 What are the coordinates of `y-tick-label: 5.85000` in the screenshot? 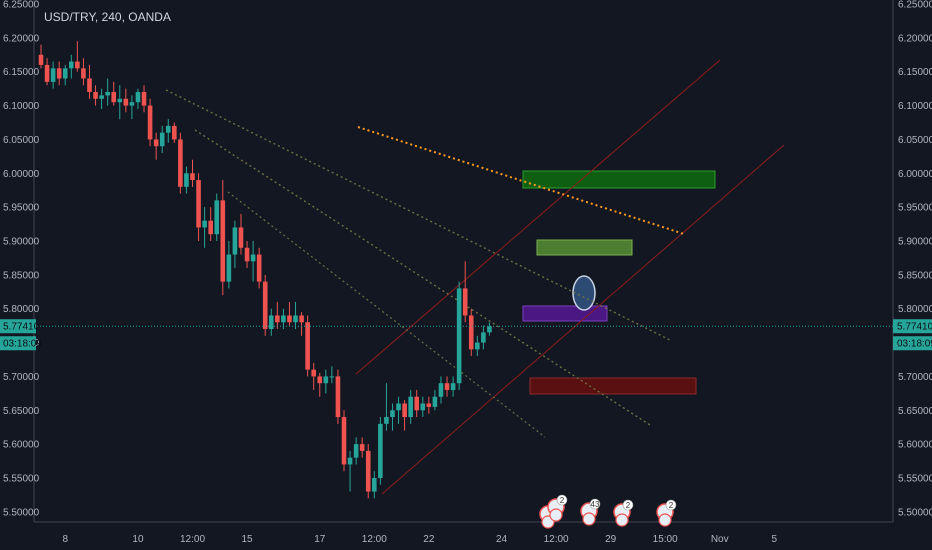 It's located at (915, 275).